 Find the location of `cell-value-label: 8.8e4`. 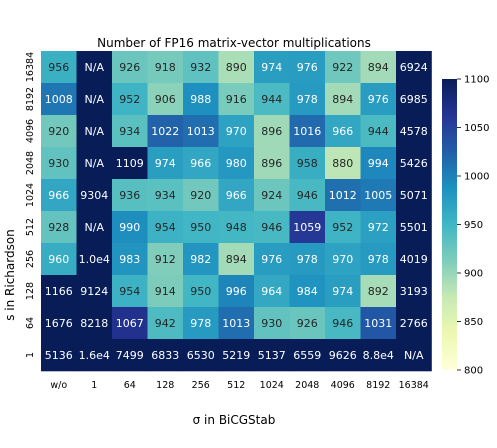

cell-value-label: 8.8e4 is located at coordinates (378, 355).